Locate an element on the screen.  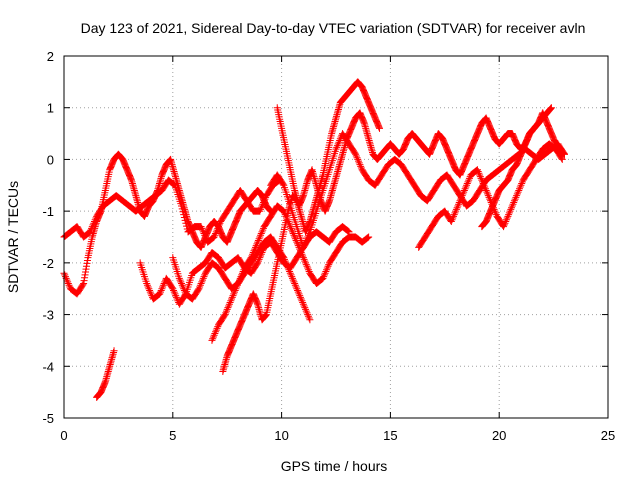
y-tick-label: 0 is located at coordinates (50, 159).